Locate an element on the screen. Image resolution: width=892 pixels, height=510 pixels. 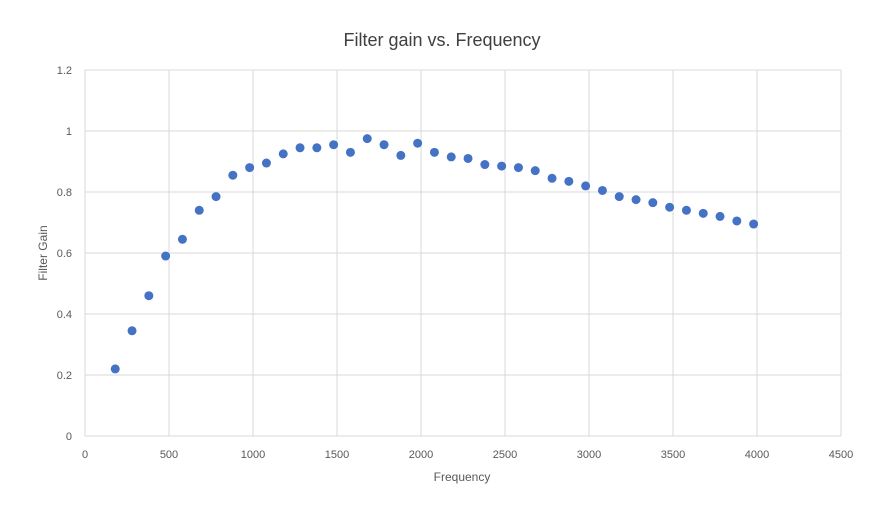
y-tick-label: 0 is located at coordinates (69, 437).